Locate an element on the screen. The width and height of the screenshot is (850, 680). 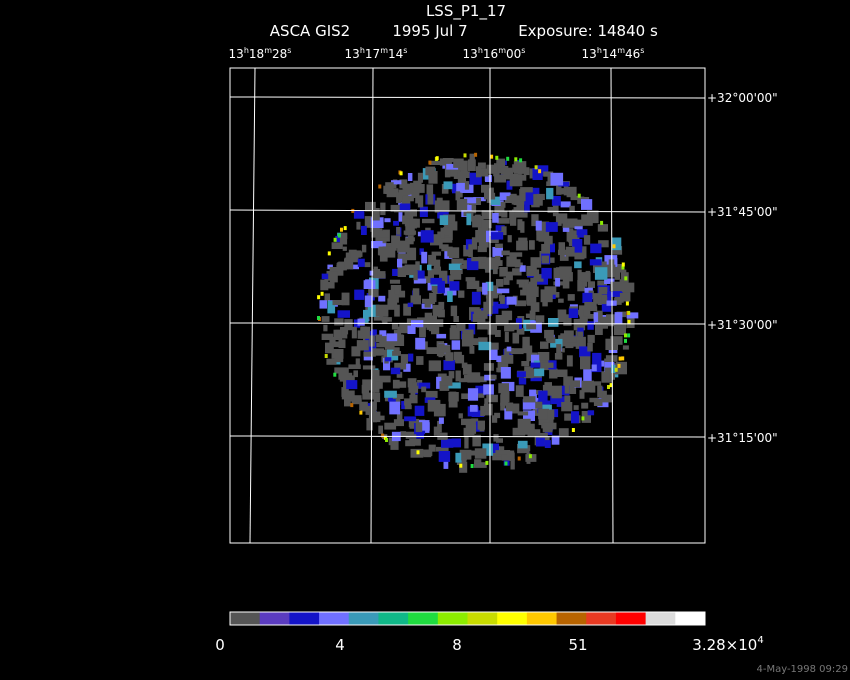
dec-label: +32°00'00" is located at coordinates (742, 98).